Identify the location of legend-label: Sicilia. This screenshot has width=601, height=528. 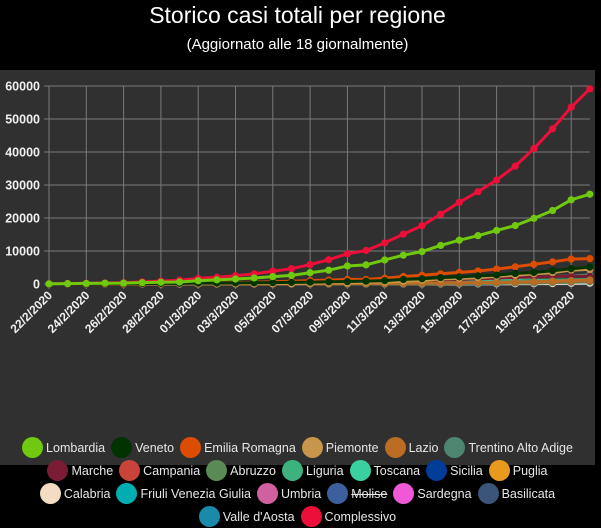
(466, 471).